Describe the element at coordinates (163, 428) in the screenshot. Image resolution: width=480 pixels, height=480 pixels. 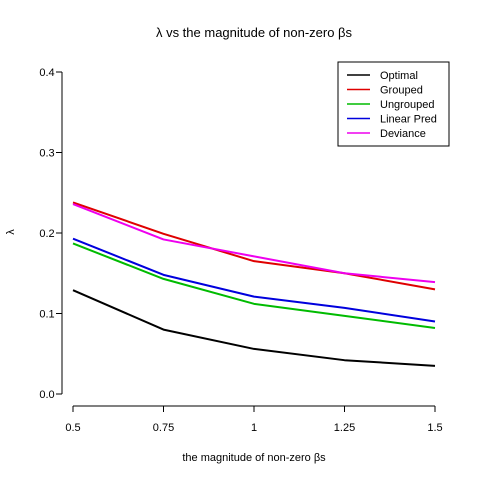
I see `x-tick-label: 0.75` at that location.